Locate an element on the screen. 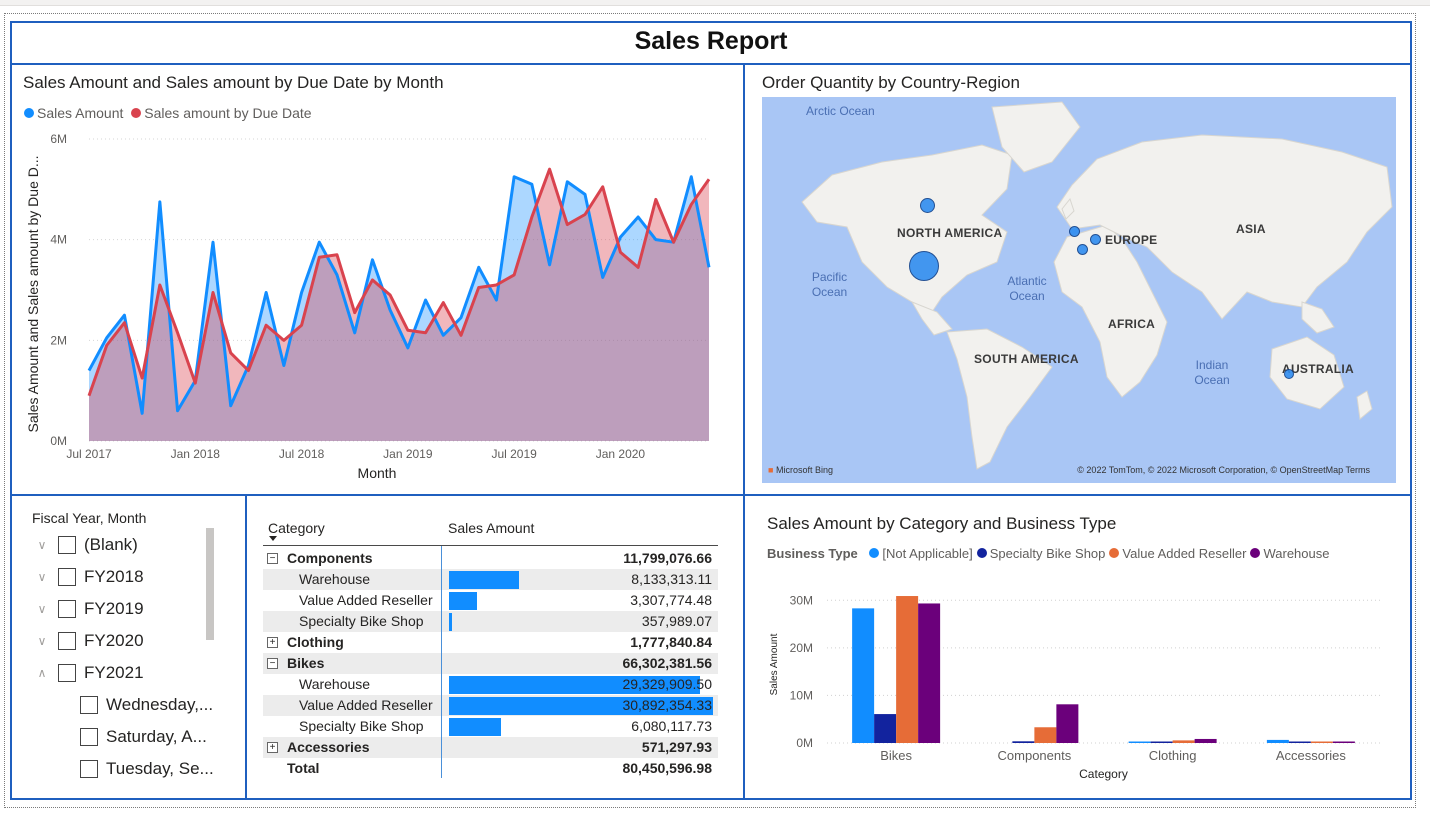 The image size is (1430, 830). column-header-sales-amount: Sales Amount is located at coordinates (491, 528).